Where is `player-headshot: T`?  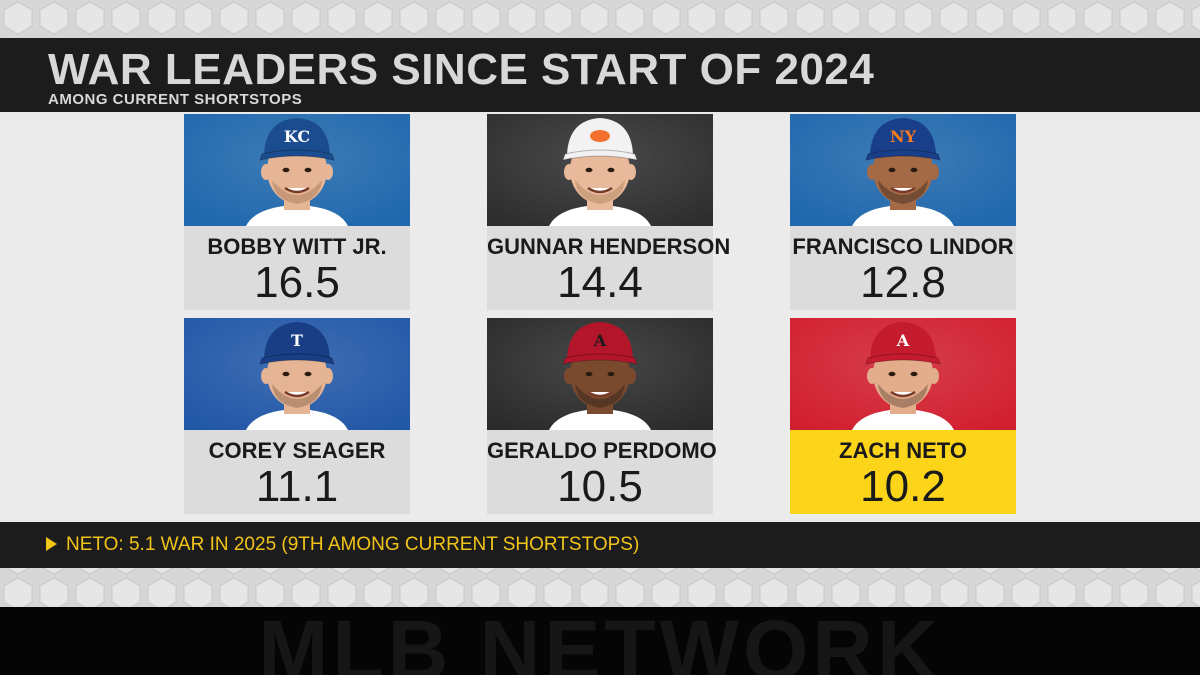
player-headshot: T is located at coordinates (297, 374).